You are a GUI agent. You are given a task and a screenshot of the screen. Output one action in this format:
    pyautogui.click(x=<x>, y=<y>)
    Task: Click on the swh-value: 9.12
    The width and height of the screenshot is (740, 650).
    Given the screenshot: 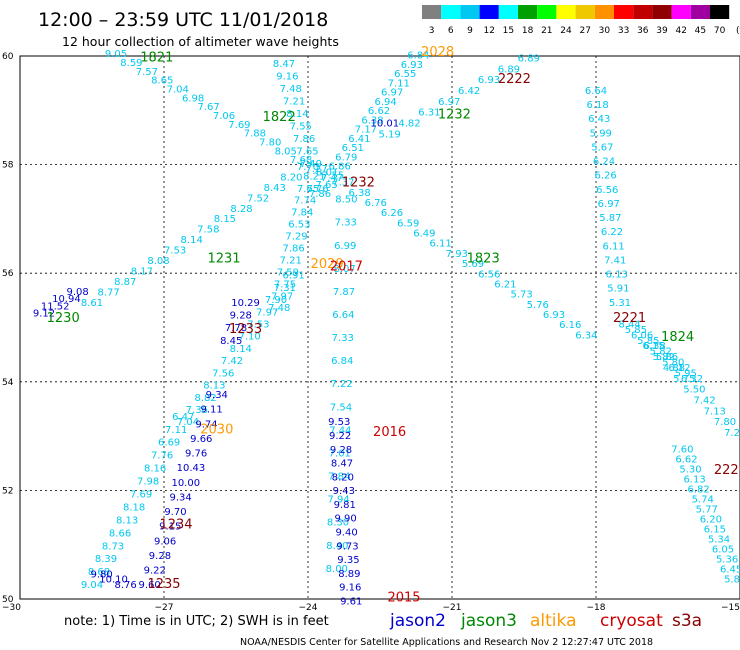 What is the action you would take?
    pyautogui.click(x=44, y=314)
    